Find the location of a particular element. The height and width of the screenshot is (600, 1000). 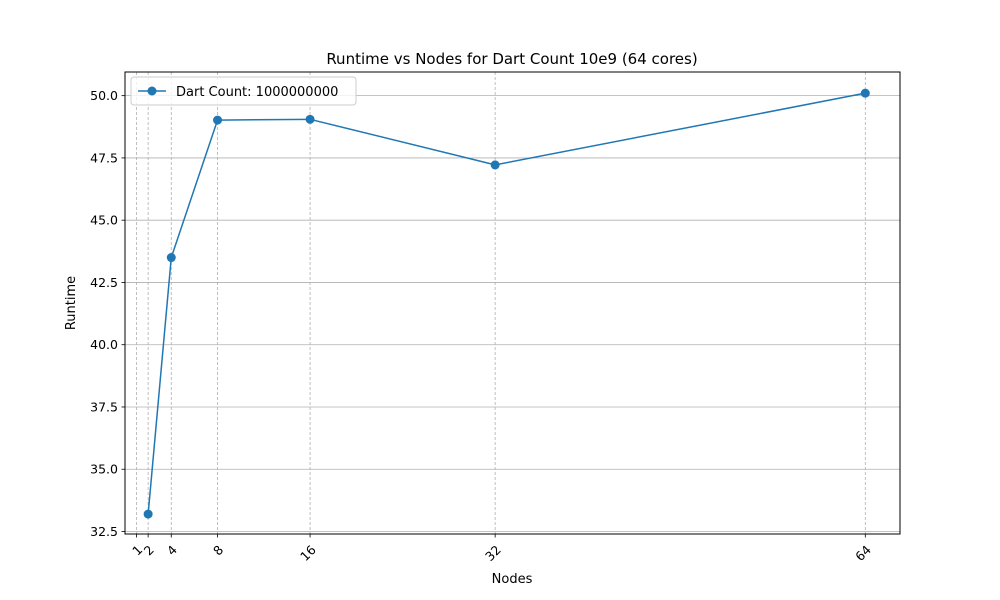

legend-box is located at coordinates (243, 91).